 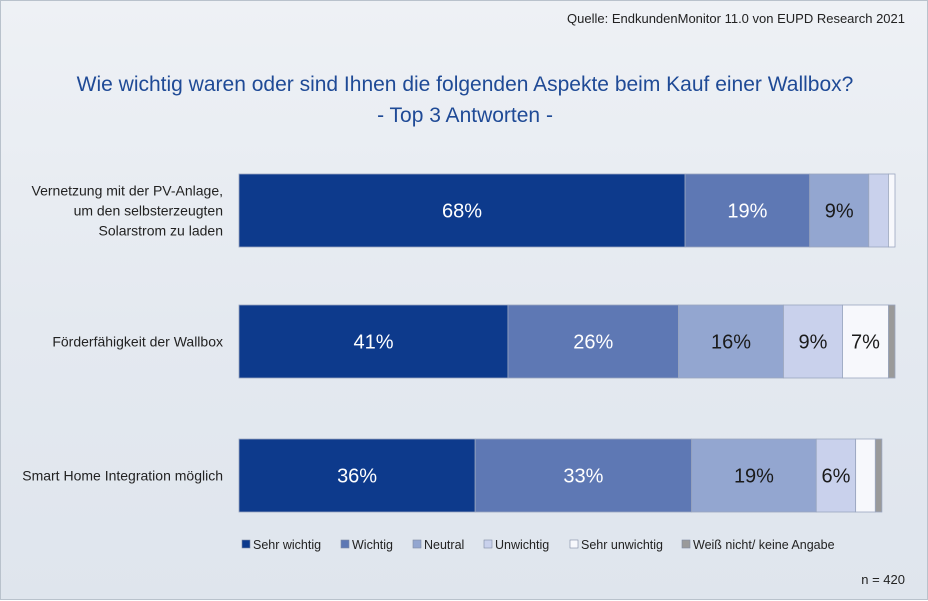 I want to click on legend-label: Unwichtig, so click(x=522, y=545).